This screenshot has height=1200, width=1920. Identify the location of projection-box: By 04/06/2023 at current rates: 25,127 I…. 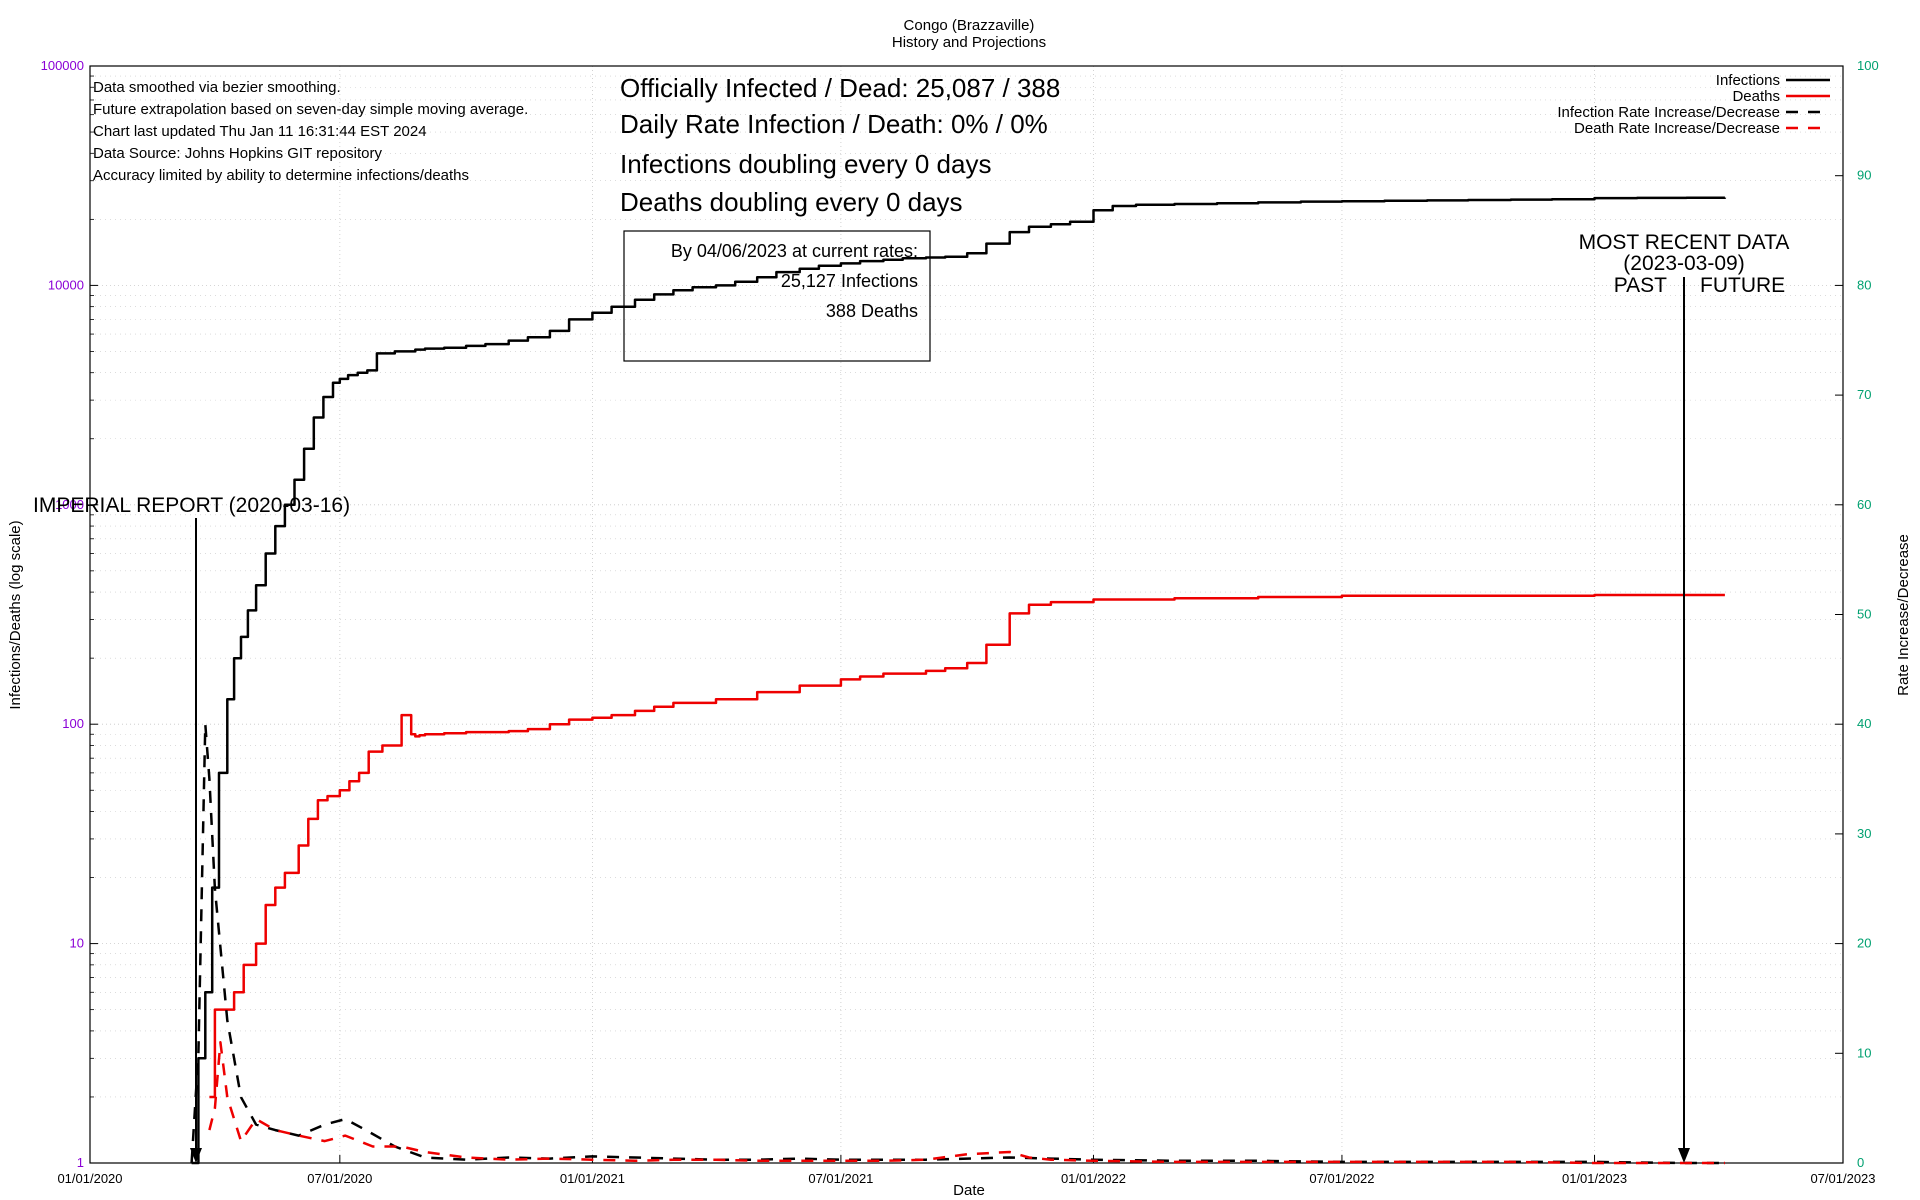
(777, 296).